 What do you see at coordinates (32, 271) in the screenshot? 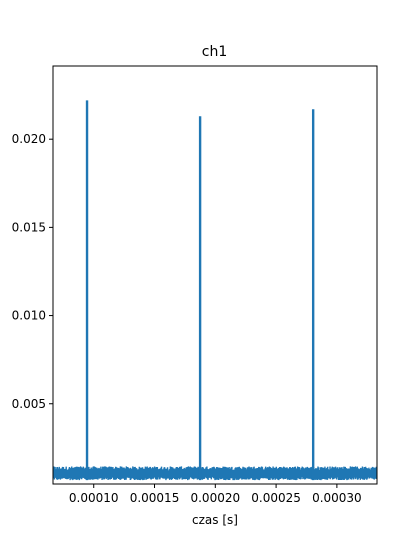
I see `y-axis: 0.005 0.010 0.015 0.020` at bounding box center [32, 271].